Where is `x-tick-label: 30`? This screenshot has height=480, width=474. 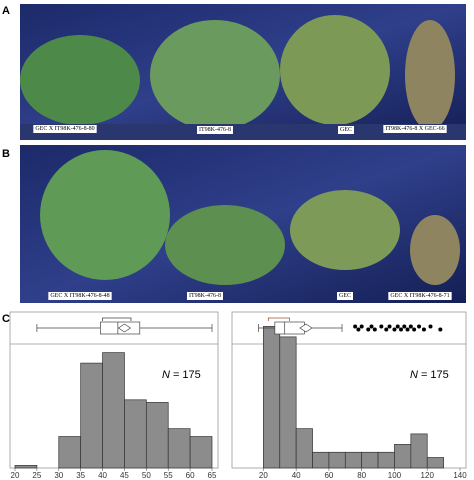
x-tick-label: 30 is located at coordinates (58, 475).